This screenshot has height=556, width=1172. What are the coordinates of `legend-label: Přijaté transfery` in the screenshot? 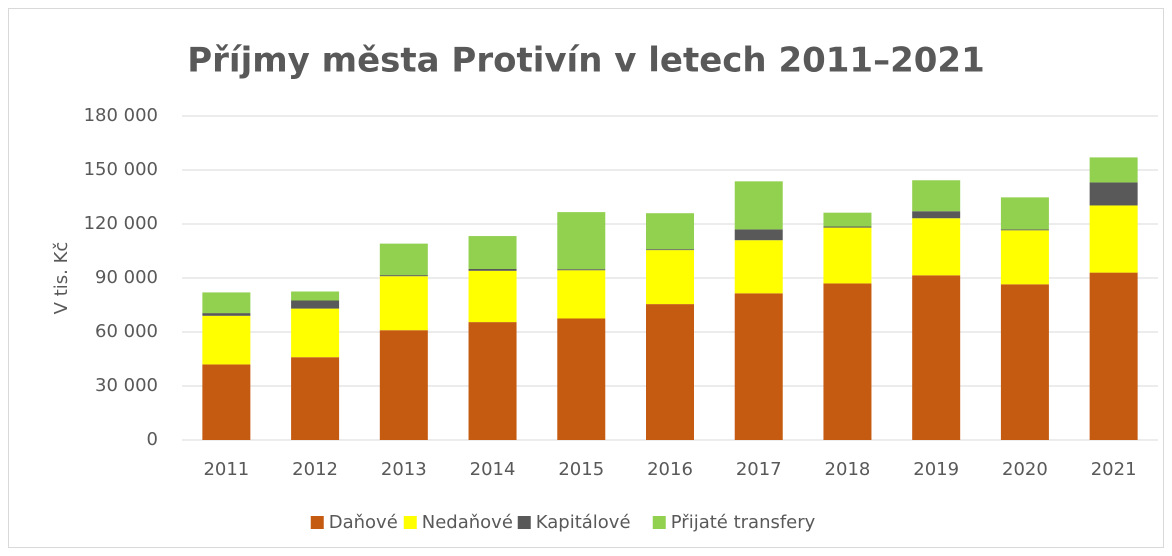 It's located at (743, 522).